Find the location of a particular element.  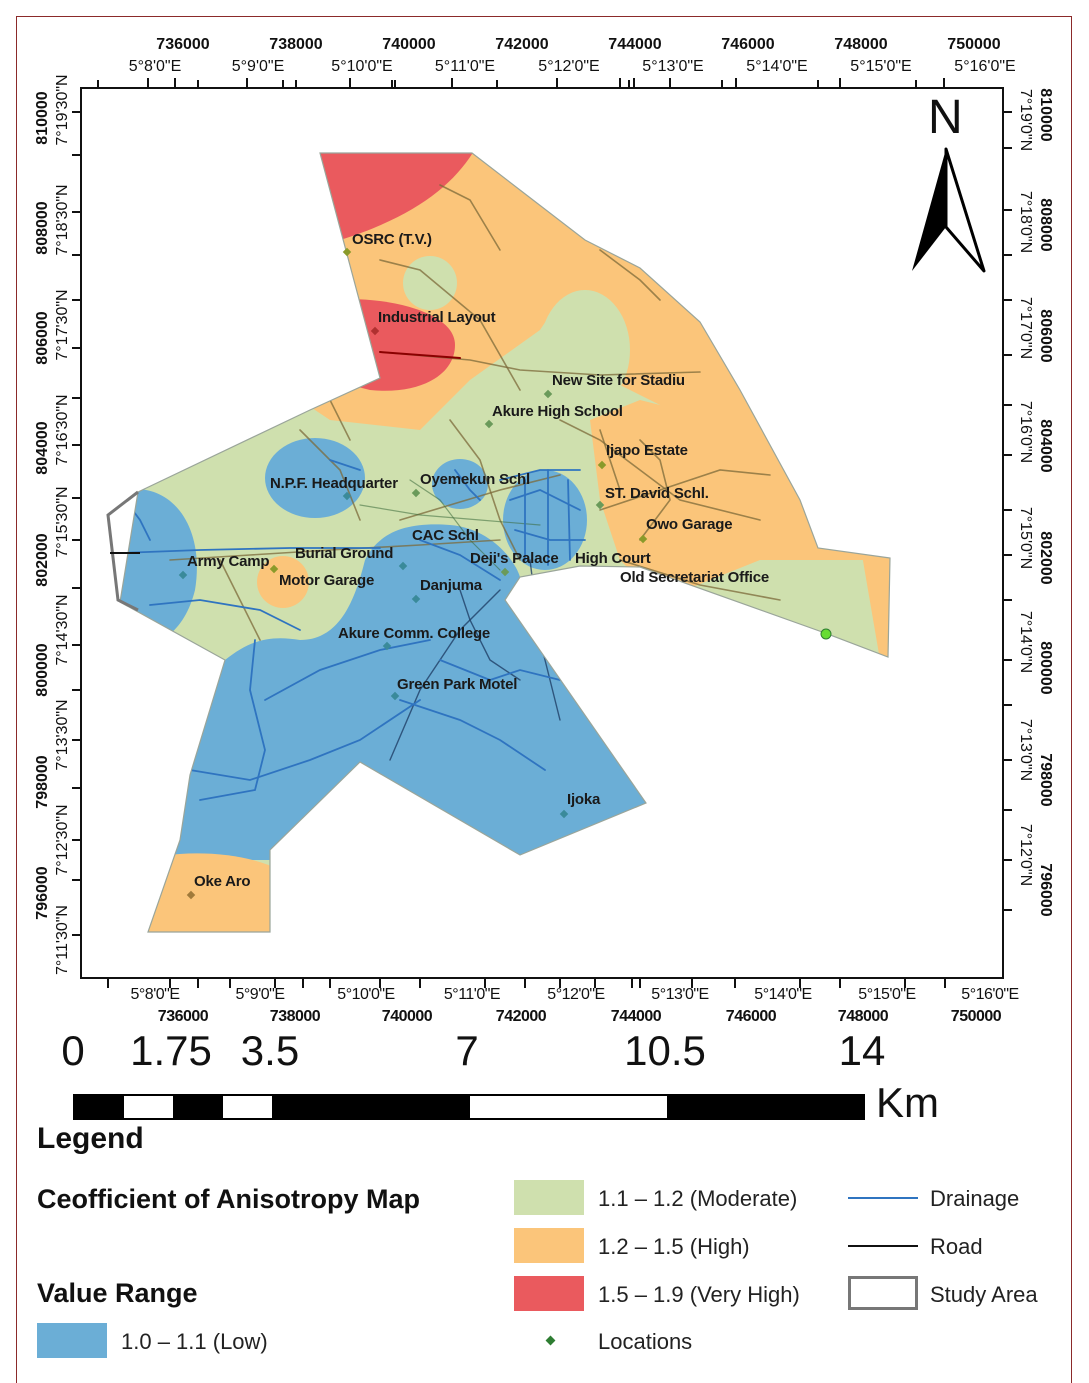

scale-label: 3.5 is located at coordinates (270, 1050).